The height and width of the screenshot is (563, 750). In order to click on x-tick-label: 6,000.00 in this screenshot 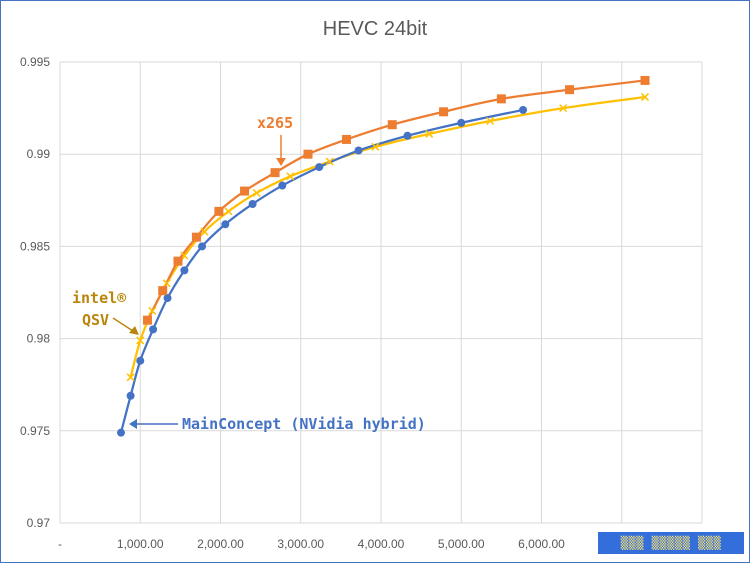, I will do `click(541, 544)`.